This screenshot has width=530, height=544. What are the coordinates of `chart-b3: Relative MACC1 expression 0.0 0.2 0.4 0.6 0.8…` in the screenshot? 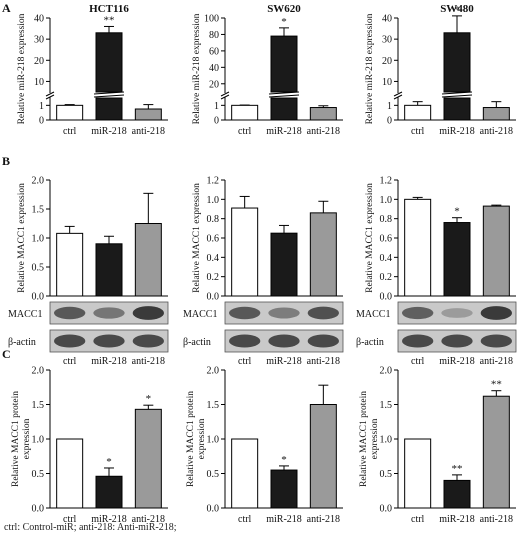 It's located at (440, 239).